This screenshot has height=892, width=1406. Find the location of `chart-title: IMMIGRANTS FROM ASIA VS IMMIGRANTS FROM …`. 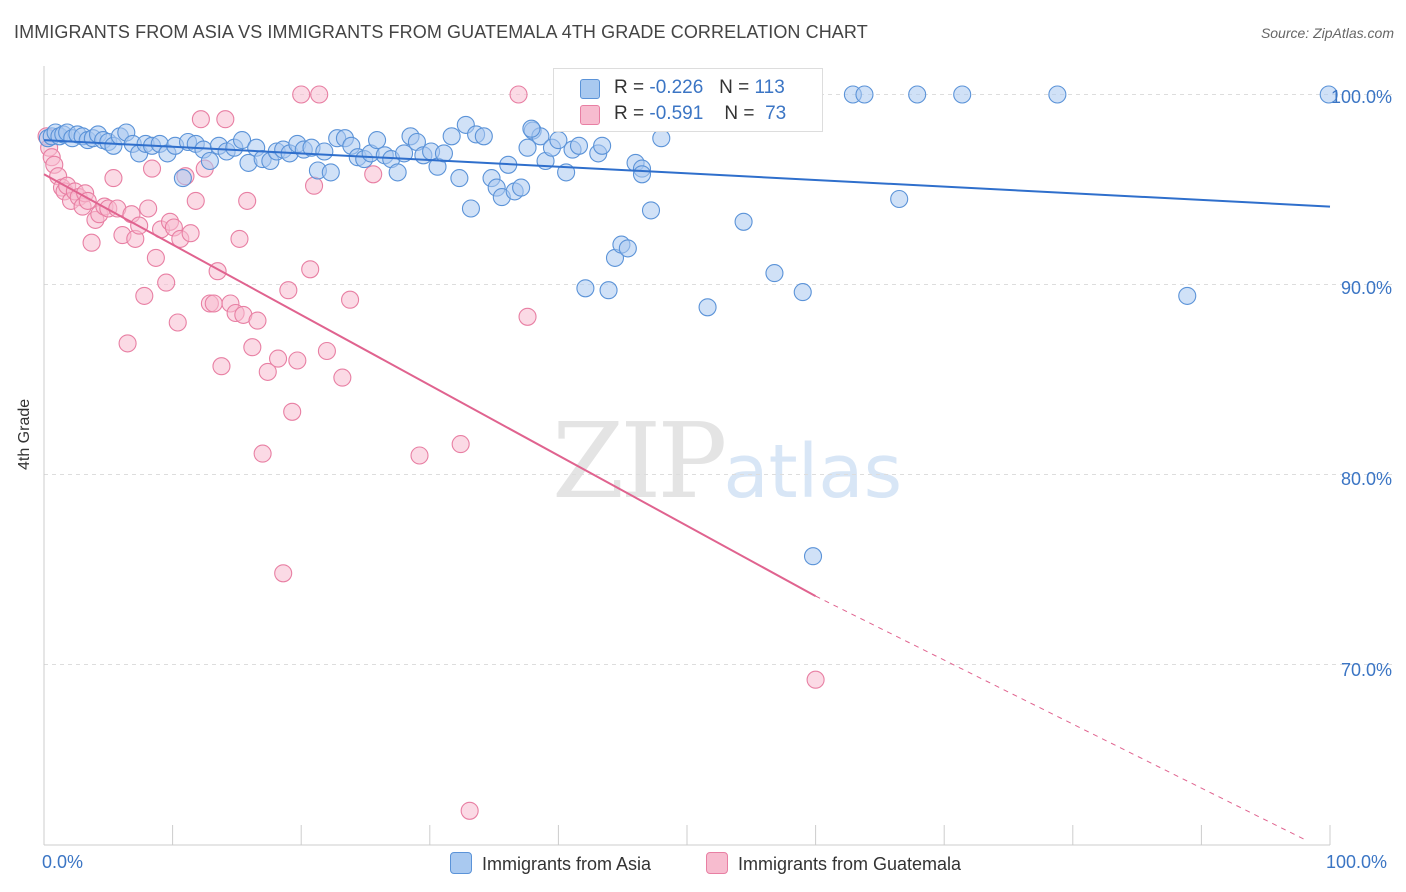

chart-title: IMMIGRANTS FROM ASIA VS IMMIGRANTS FROM … is located at coordinates (441, 32).